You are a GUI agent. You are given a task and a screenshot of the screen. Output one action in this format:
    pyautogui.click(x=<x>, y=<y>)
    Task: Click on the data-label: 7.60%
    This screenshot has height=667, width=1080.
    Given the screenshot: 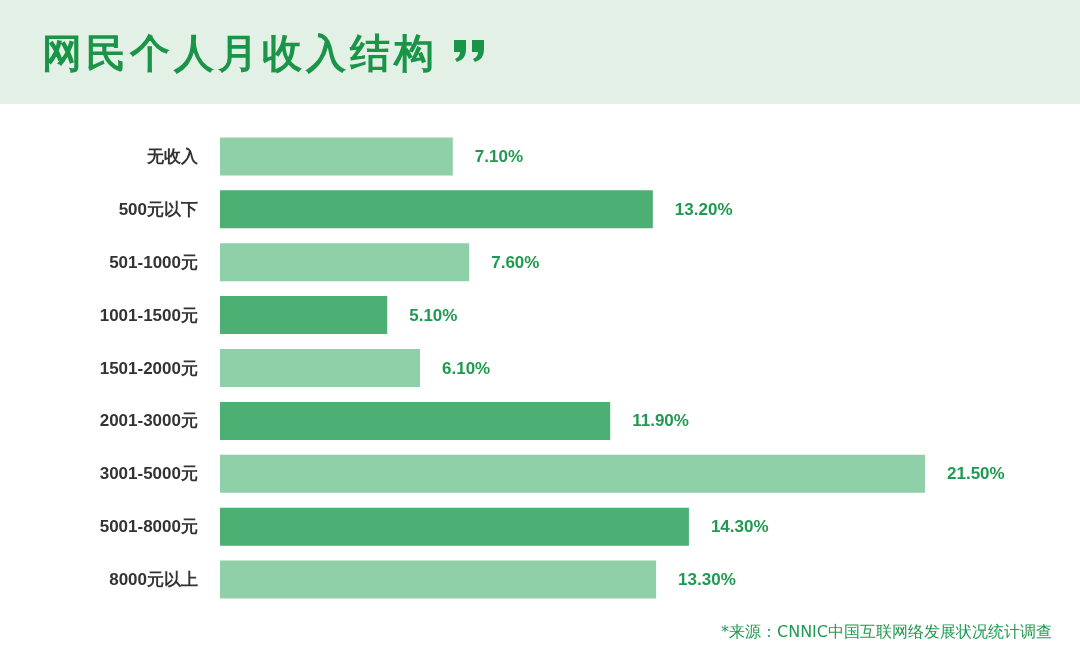 What is the action you would take?
    pyautogui.click(x=515, y=262)
    